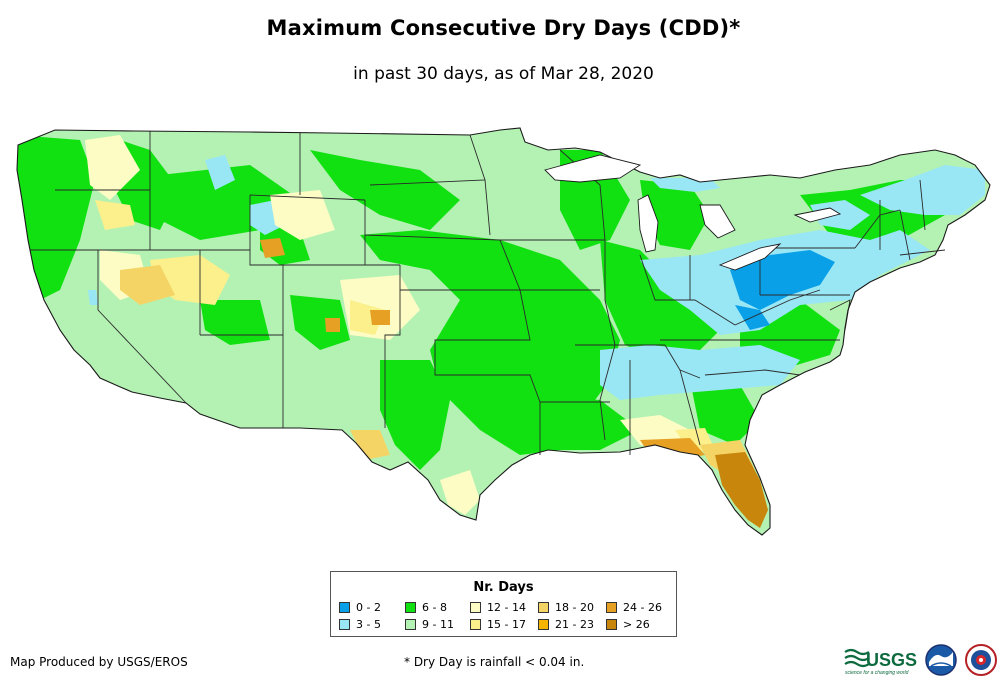  Describe the element at coordinates (941, 660) in the screenshot. I see `noaa-logo-icon` at that location.